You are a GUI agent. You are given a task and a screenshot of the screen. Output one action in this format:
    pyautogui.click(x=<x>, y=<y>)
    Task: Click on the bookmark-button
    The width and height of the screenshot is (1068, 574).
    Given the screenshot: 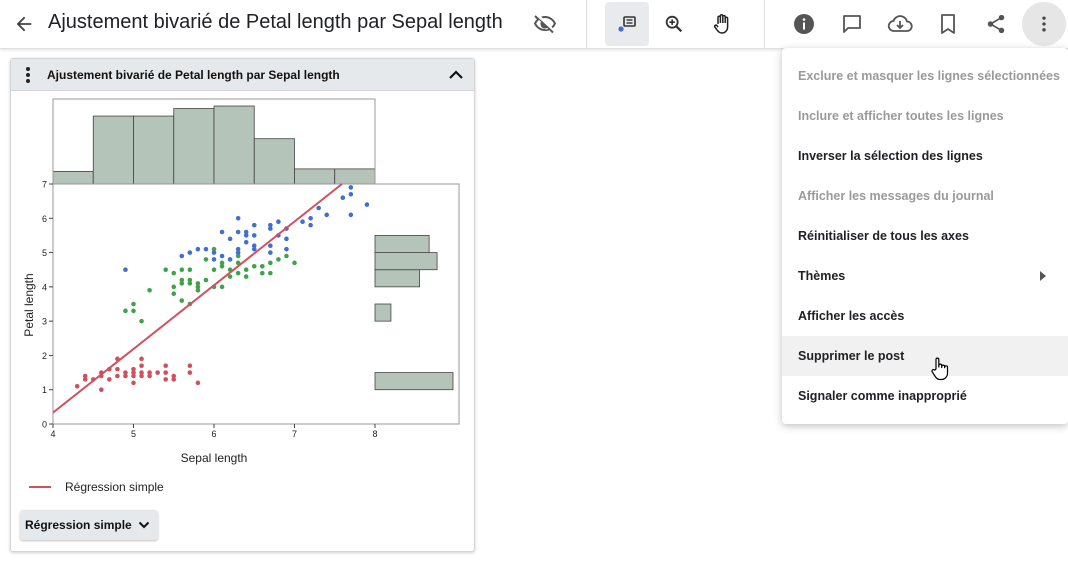 What is the action you would take?
    pyautogui.click(x=948, y=24)
    